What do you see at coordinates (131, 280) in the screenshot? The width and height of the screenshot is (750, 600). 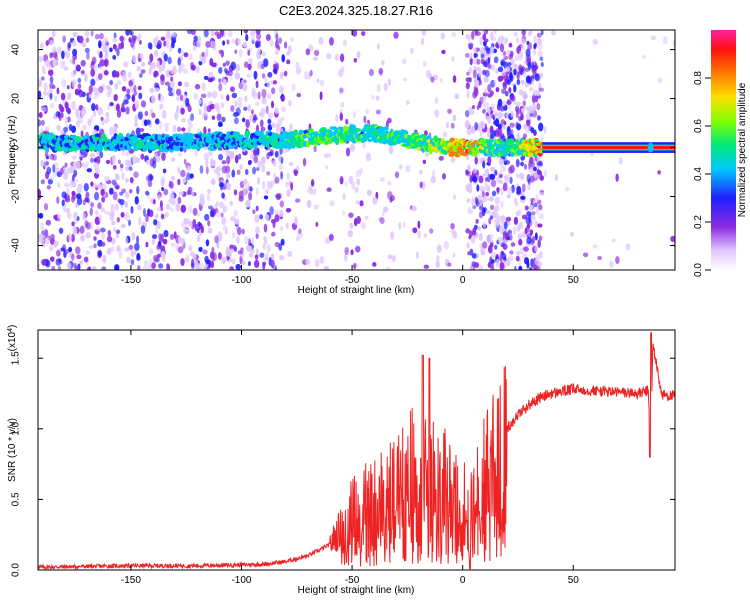 I see `x-tick-label: -150` at bounding box center [131, 280].